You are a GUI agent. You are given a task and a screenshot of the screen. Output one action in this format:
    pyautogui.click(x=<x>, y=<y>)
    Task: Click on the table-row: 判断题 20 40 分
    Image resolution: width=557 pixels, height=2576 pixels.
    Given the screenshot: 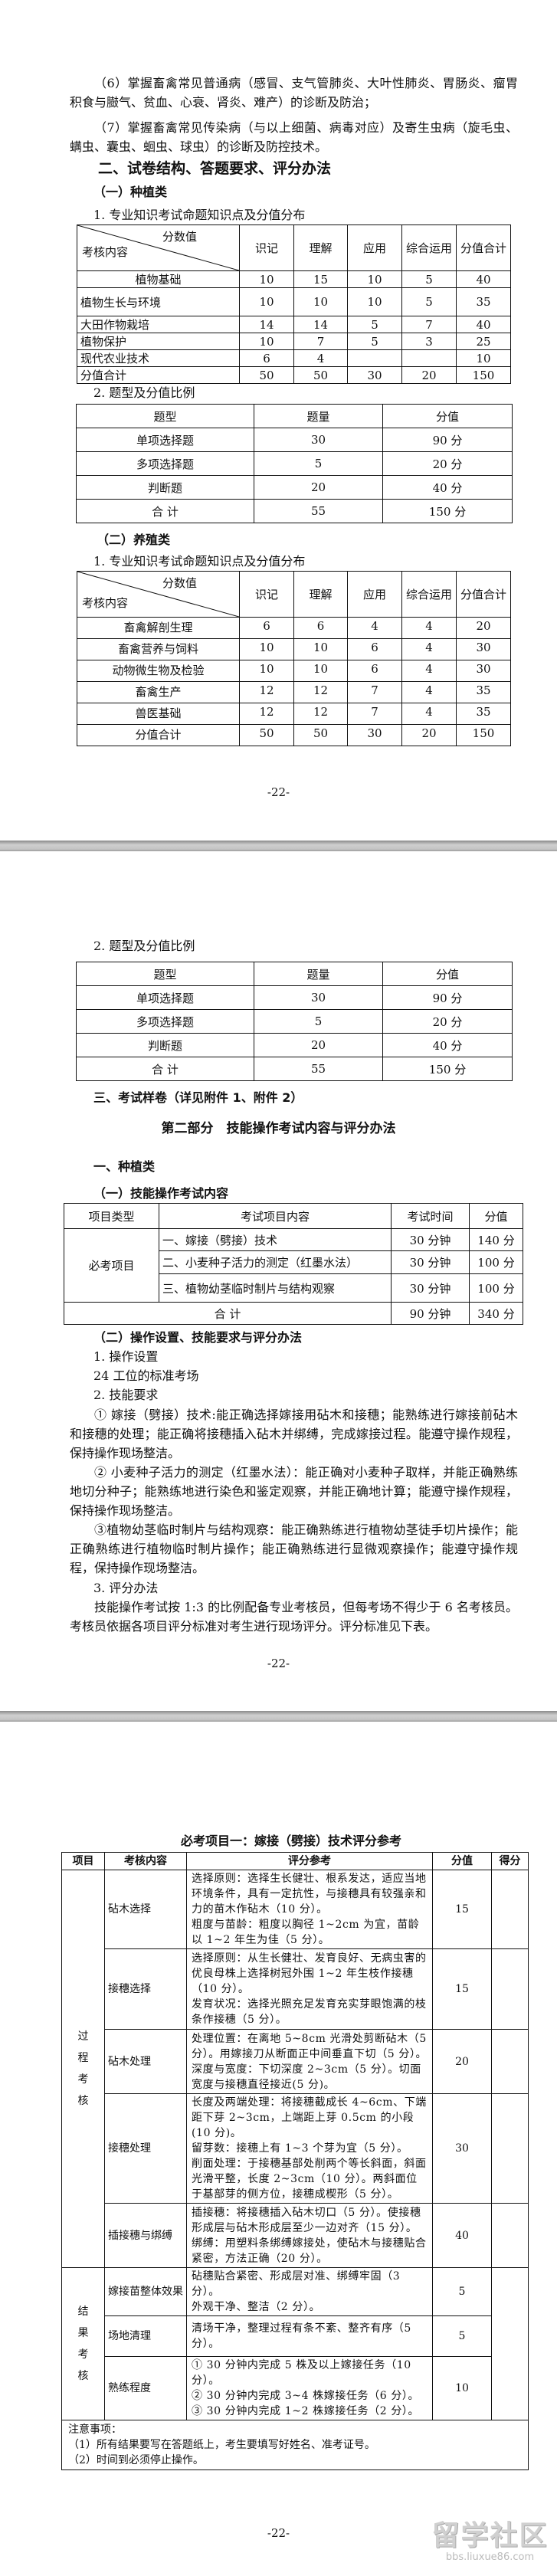 What is the action you would take?
    pyautogui.click(x=294, y=1045)
    